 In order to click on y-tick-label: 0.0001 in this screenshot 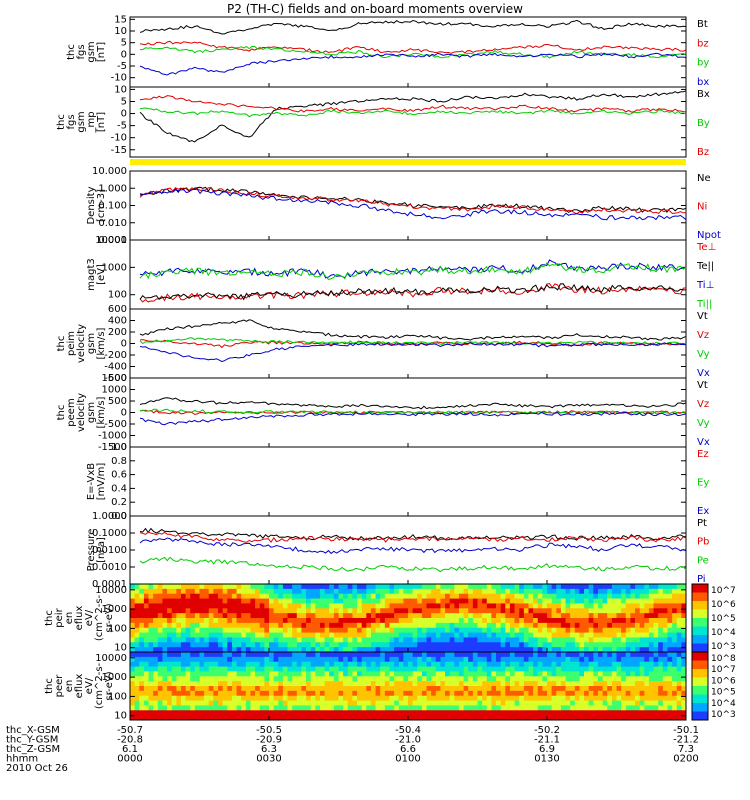, I will do `click(109, 584)`.